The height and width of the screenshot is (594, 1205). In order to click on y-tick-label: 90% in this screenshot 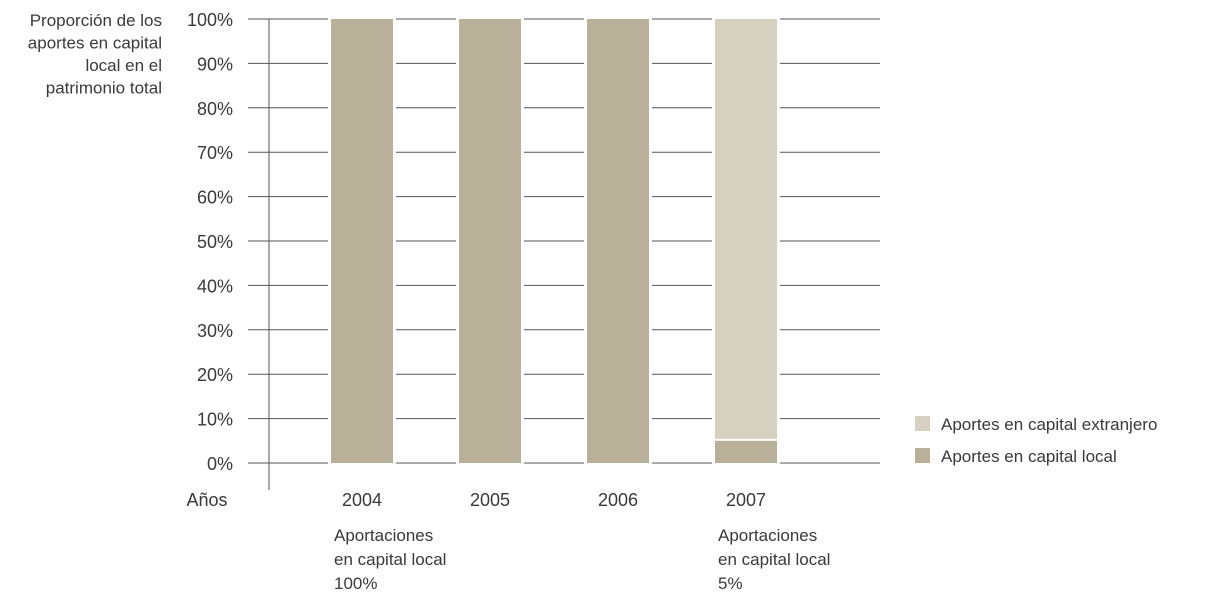, I will do `click(215, 64)`.